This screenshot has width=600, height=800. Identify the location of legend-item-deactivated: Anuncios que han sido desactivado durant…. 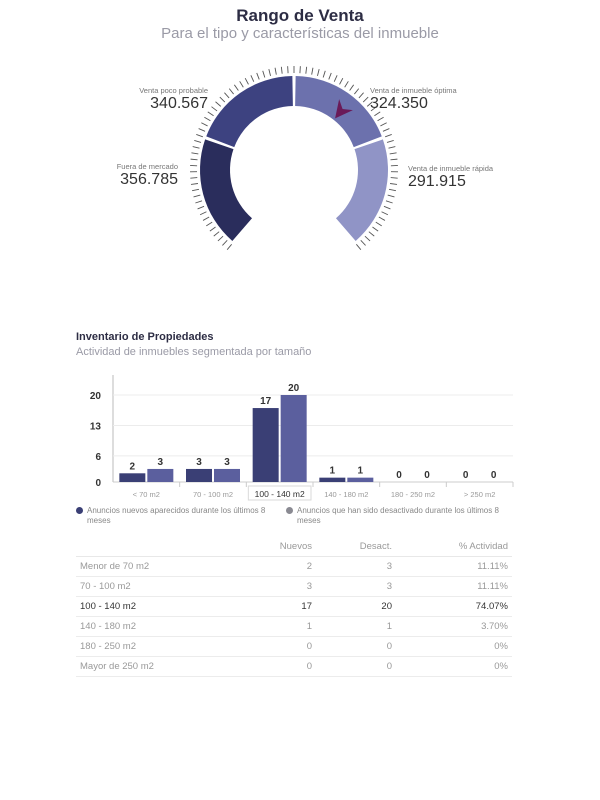
(400, 516).